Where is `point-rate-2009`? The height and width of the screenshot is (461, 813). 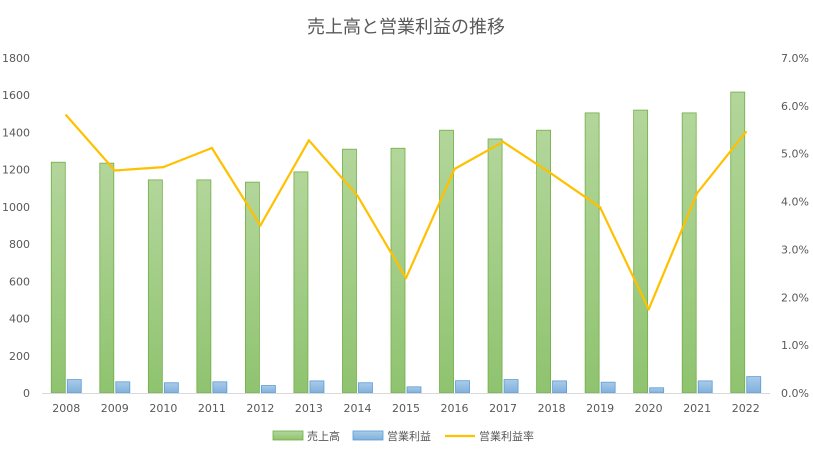 point-rate-2009 is located at coordinates (115, 170).